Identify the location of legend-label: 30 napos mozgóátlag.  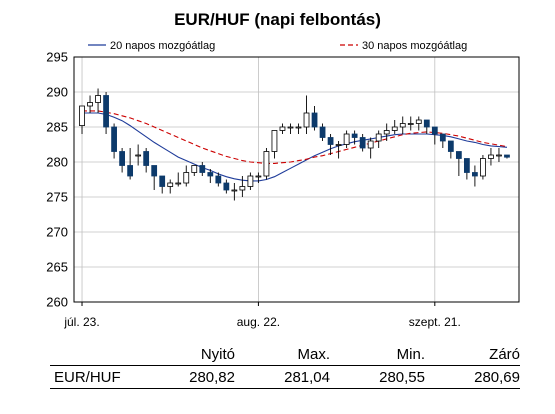
(414, 46).